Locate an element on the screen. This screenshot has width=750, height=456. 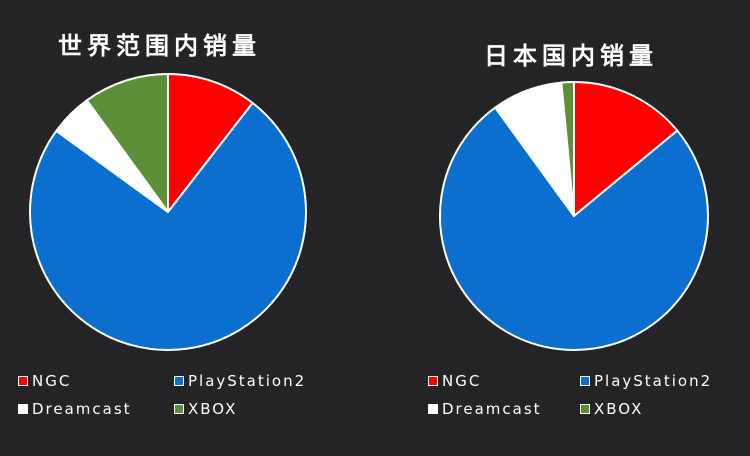
legend-item-playstation2-japan: PlayStation2 is located at coordinates (646, 381).